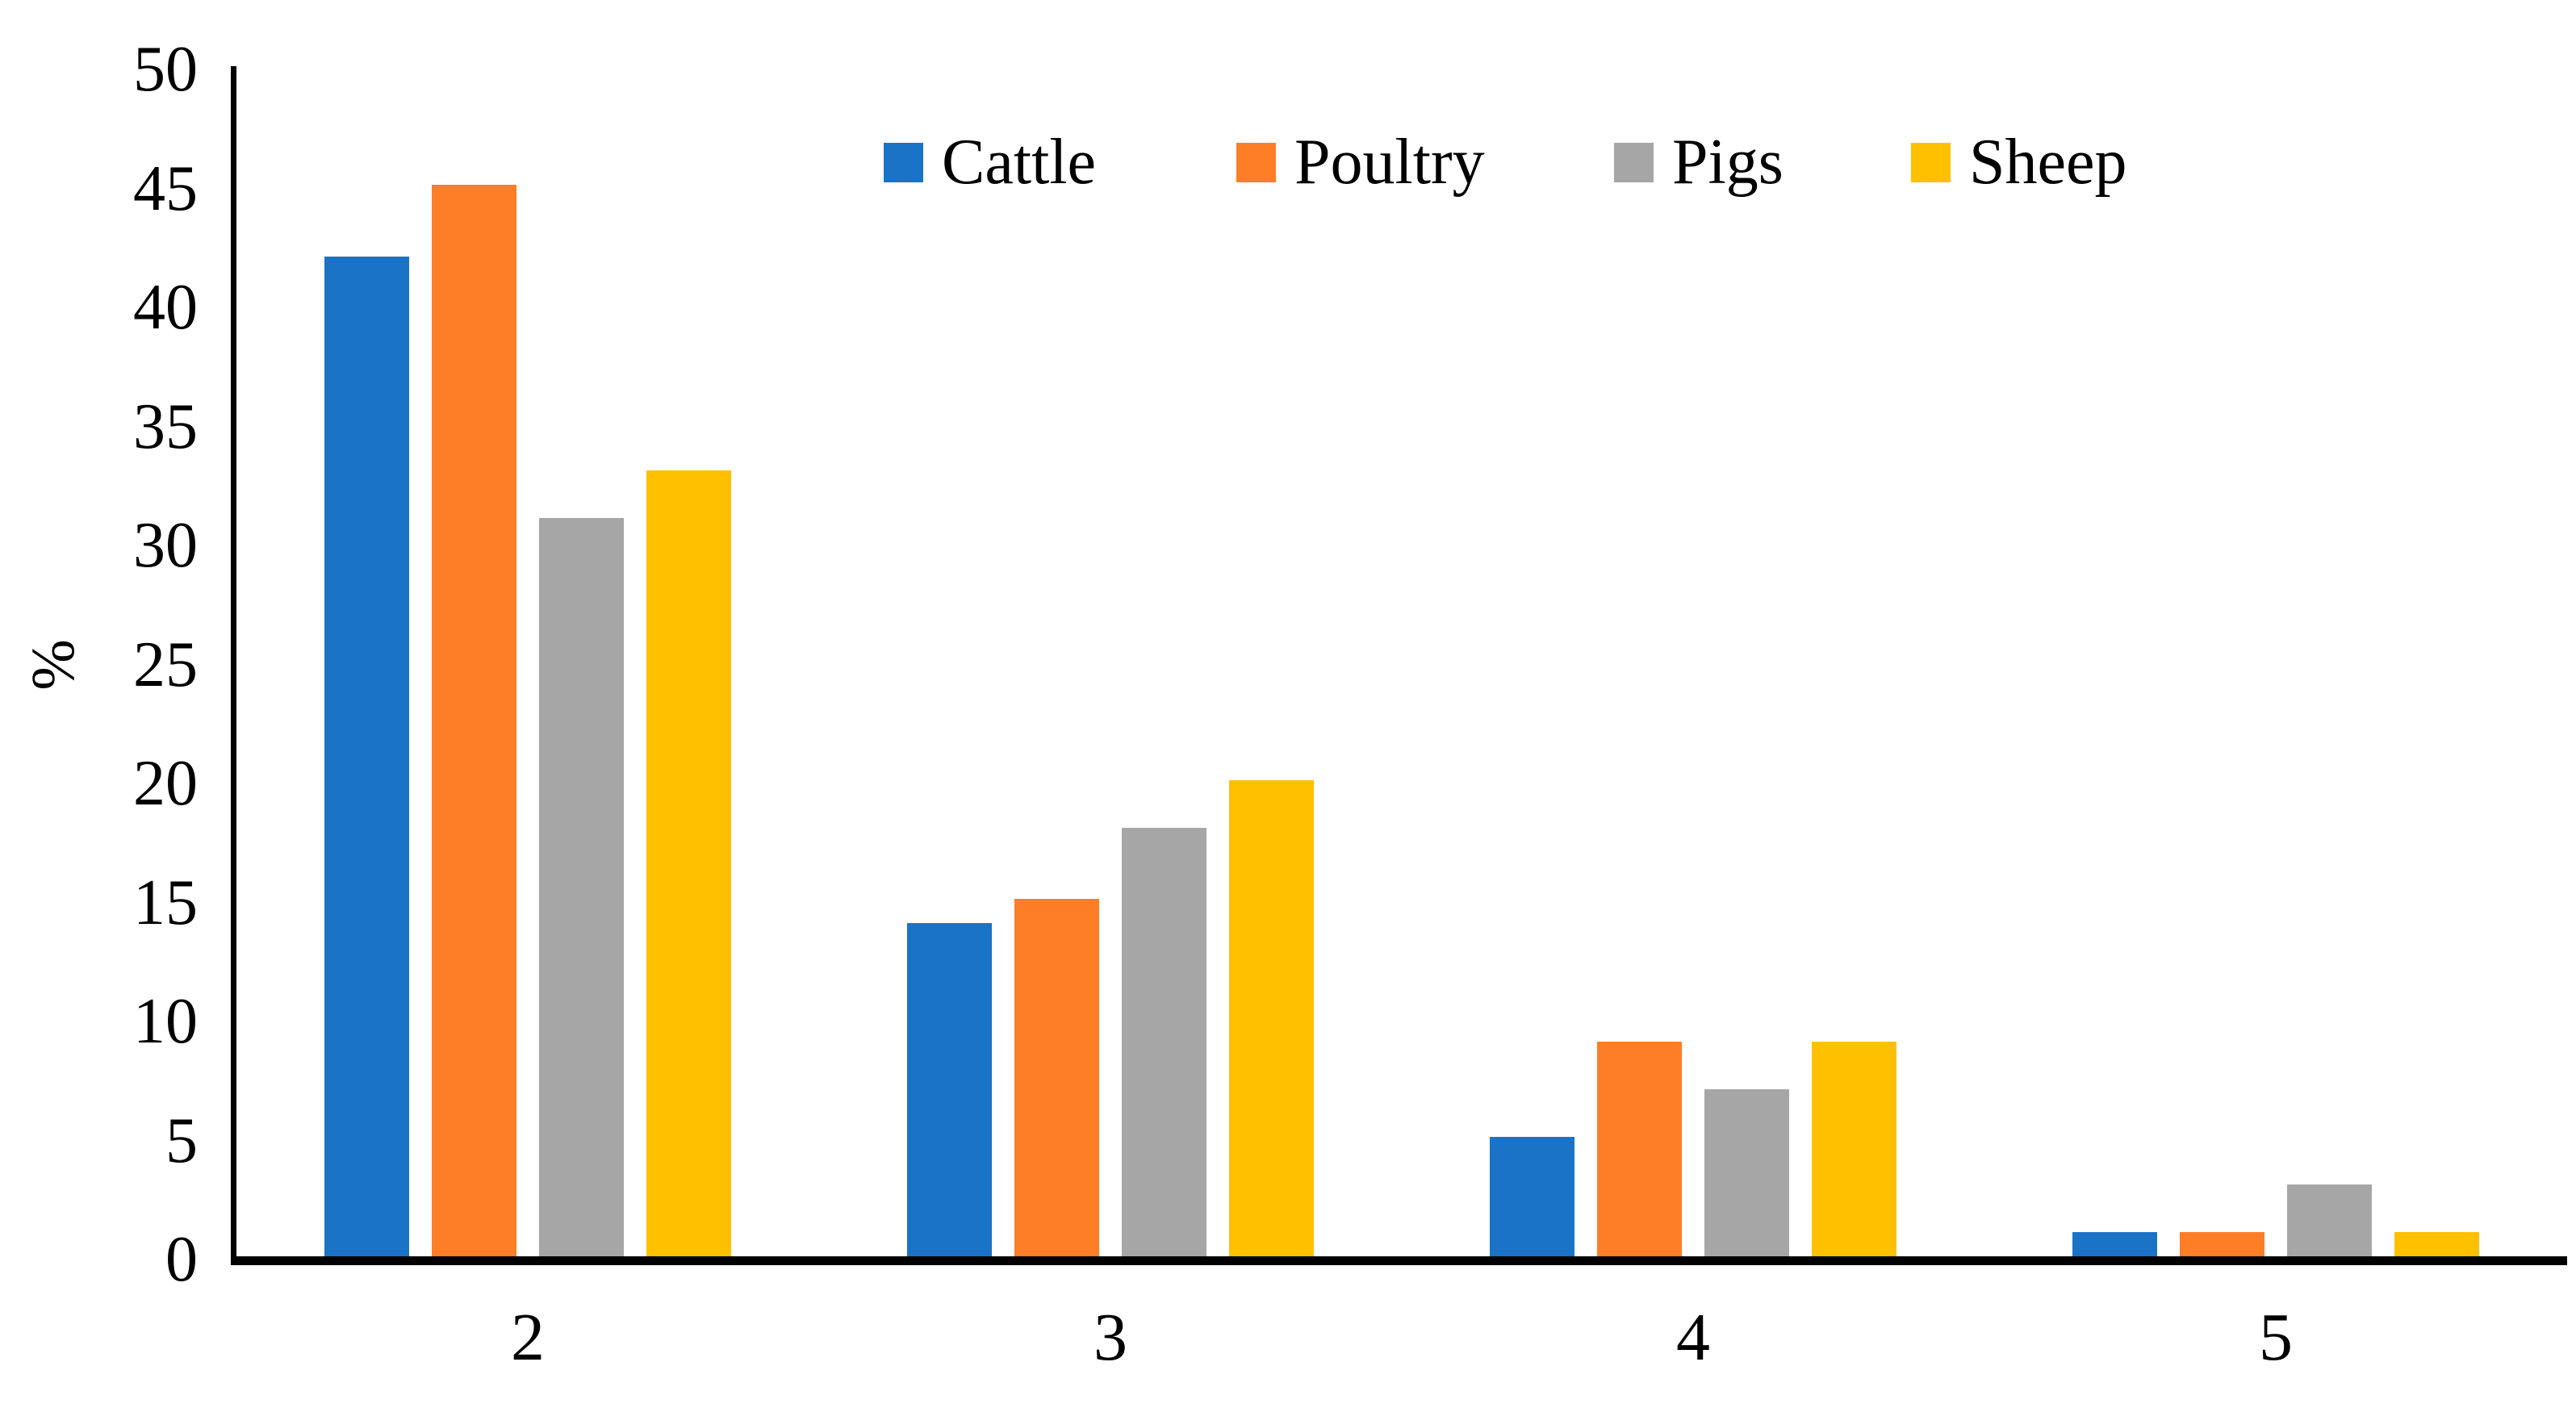 The image size is (2576, 1408). I want to click on legend-label-pigs: Pigs, so click(1728, 162).